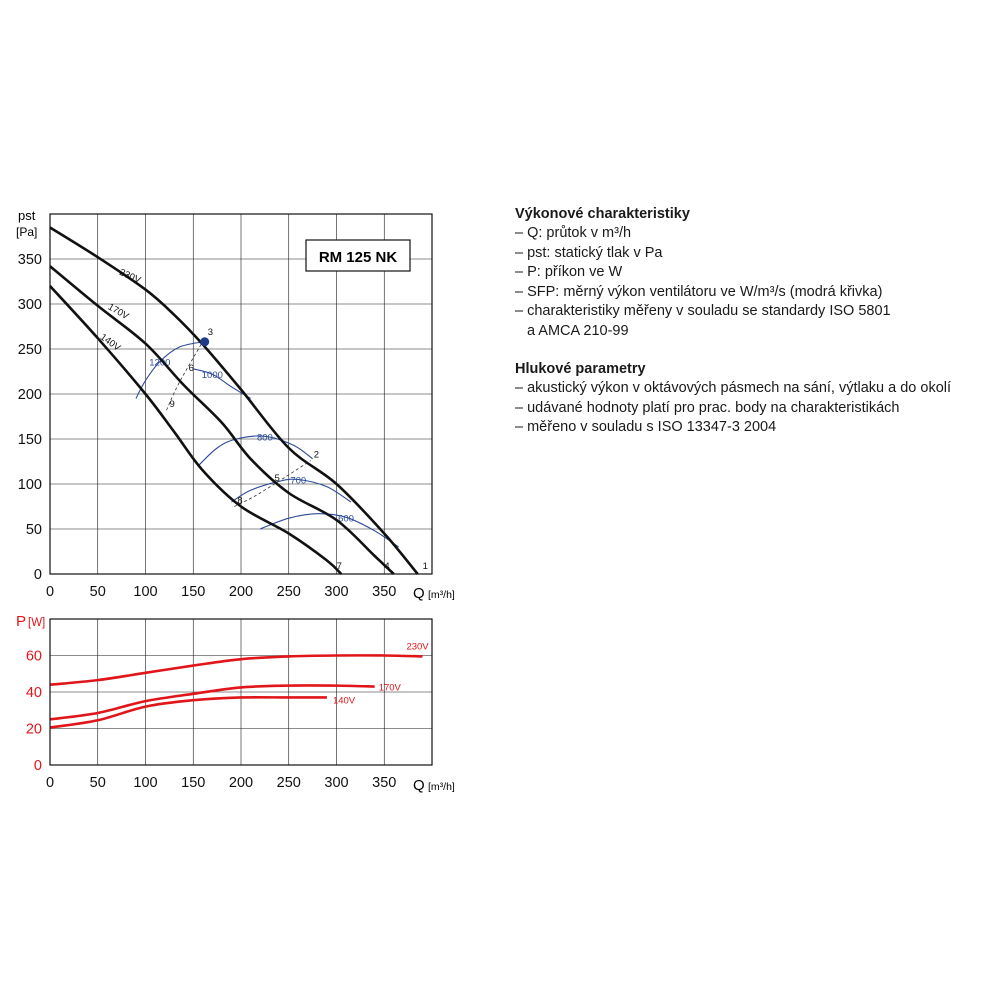 The image size is (1000, 1000). Describe the element at coordinates (34, 730) in the screenshot. I see `y-tick-label: 20` at that location.